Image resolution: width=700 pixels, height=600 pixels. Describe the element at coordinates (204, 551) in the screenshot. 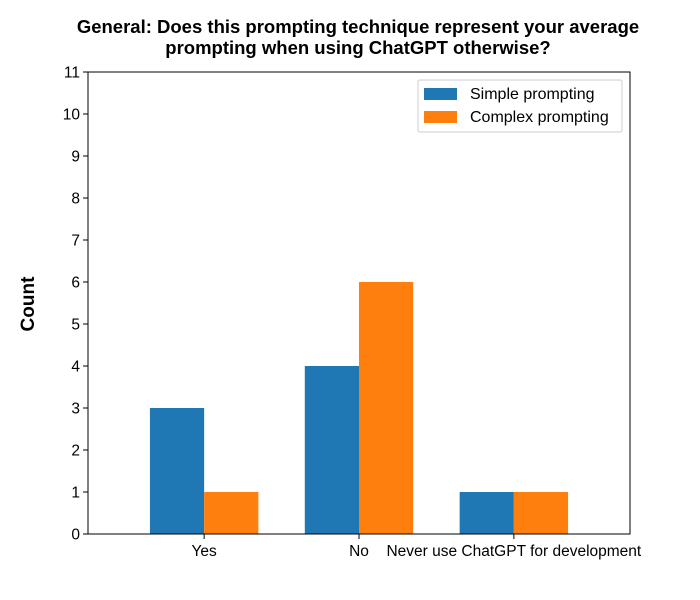

I see `x-tick-label: Yes` at that location.